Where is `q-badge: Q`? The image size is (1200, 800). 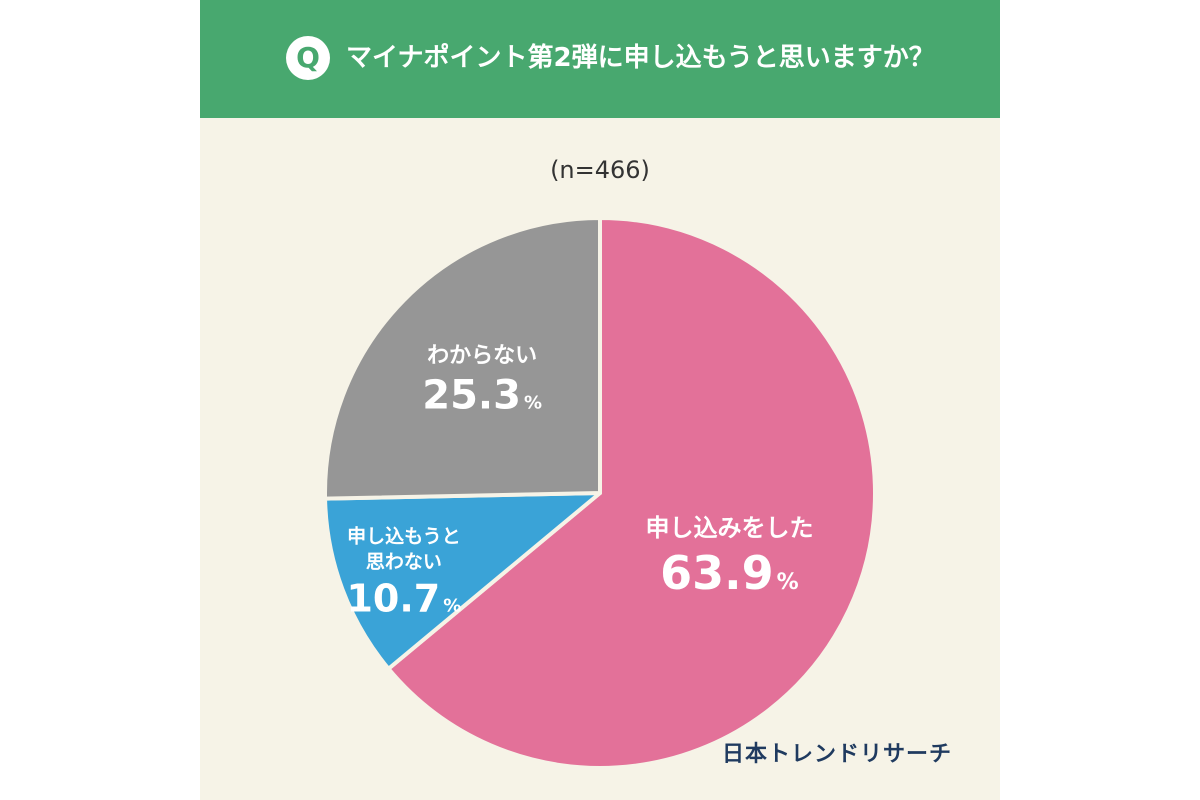
q-badge: Q is located at coordinates (308, 58).